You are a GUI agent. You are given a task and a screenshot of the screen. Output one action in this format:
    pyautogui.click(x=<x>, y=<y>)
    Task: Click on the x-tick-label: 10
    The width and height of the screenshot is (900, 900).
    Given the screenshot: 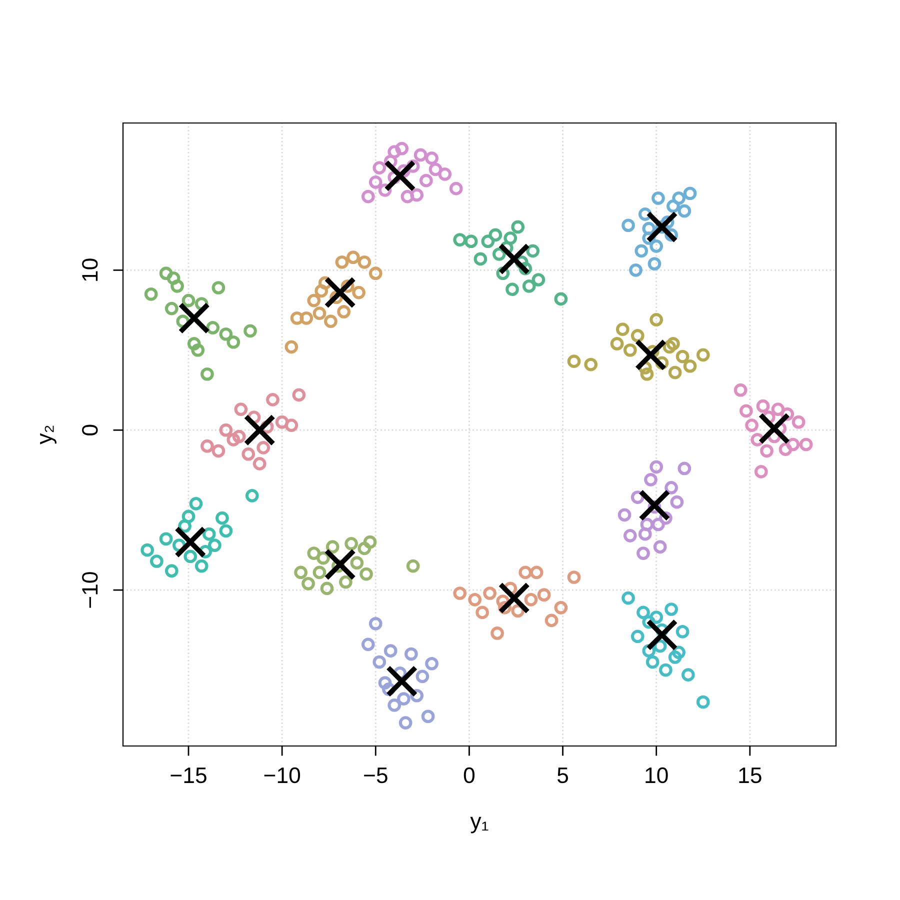 What is the action you would take?
    pyautogui.click(x=657, y=775)
    